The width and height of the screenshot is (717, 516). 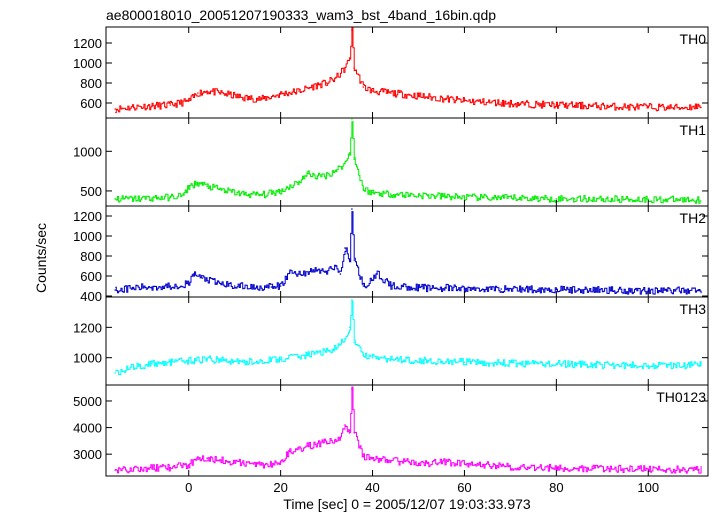 What do you see at coordinates (693, 309) in the screenshot?
I see `series-label-th3: TH3` at bounding box center [693, 309].